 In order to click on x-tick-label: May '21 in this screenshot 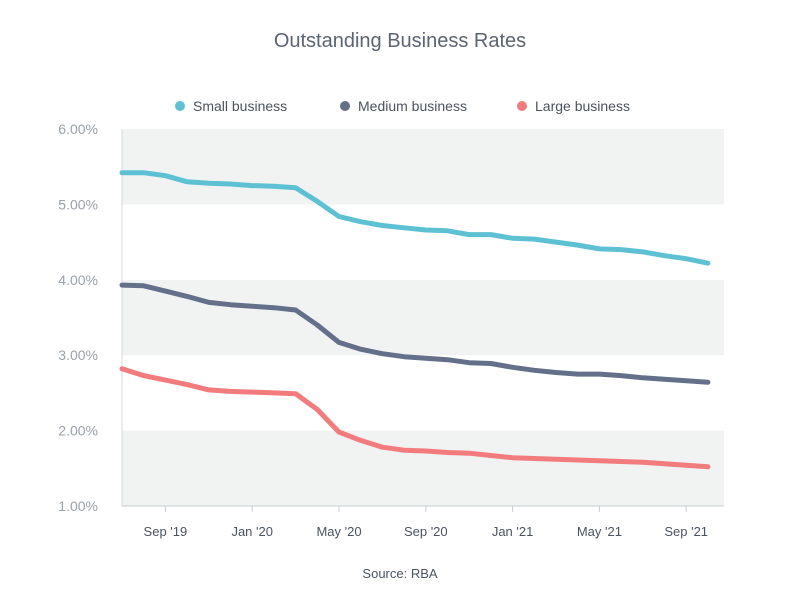, I will do `click(599, 531)`.